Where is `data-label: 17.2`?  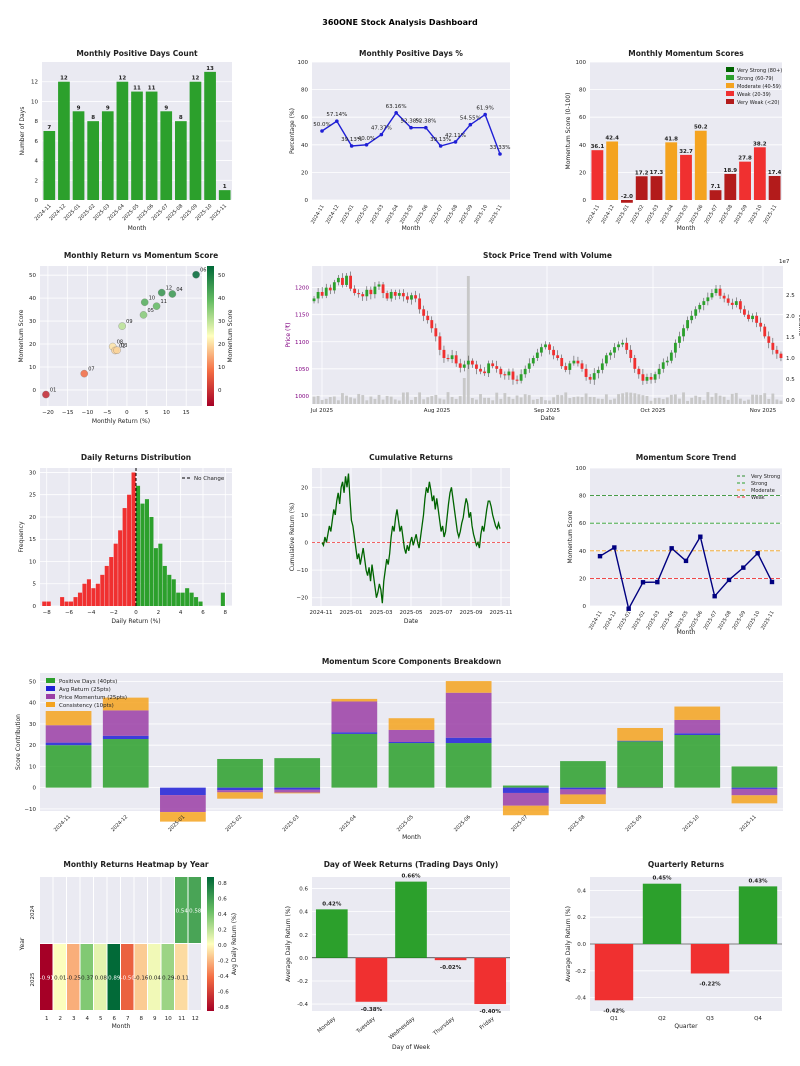
data-label: 17.2 is located at coordinates (642, 173).